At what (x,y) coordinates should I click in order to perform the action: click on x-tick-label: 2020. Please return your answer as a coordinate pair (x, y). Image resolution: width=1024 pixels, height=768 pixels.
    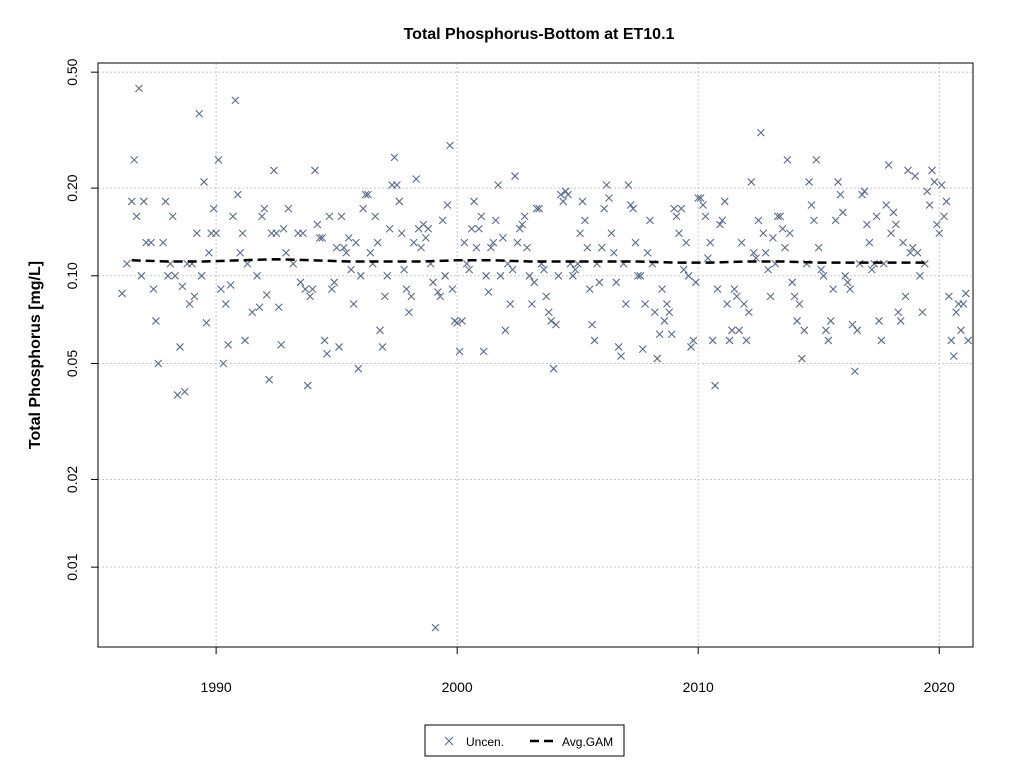
    Looking at the image, I should click on (939, 687).